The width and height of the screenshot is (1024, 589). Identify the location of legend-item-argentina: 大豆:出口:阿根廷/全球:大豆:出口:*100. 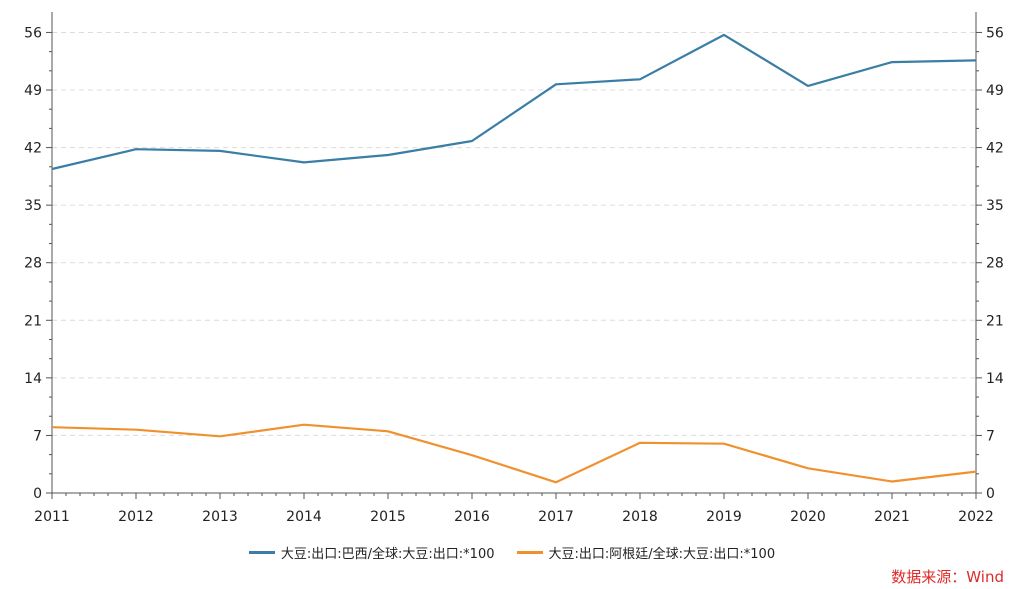
(646, 552).